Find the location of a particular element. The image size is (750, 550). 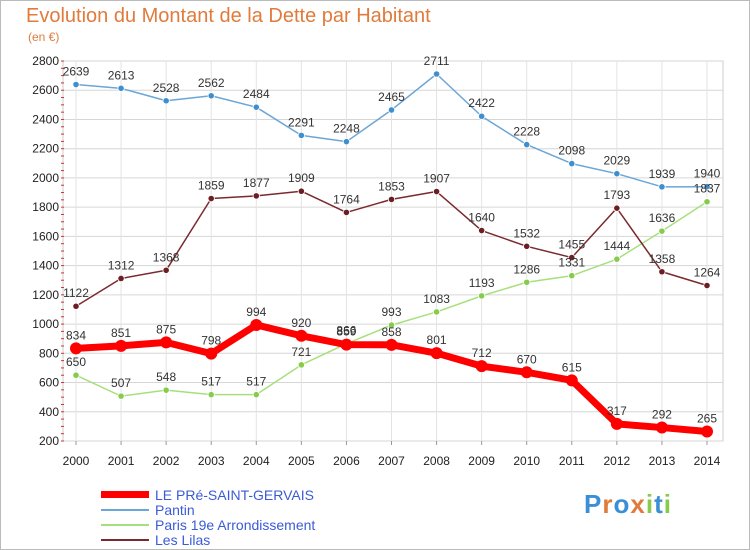

data-label: 265 is located at coordinates (707, 419).